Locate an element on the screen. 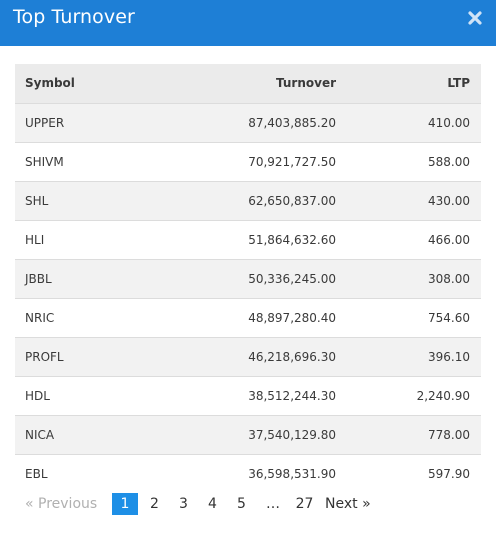 The height and width of the screenshot is (535, 496). modal-title: Top Turnover is located at coordinates (74, 17).